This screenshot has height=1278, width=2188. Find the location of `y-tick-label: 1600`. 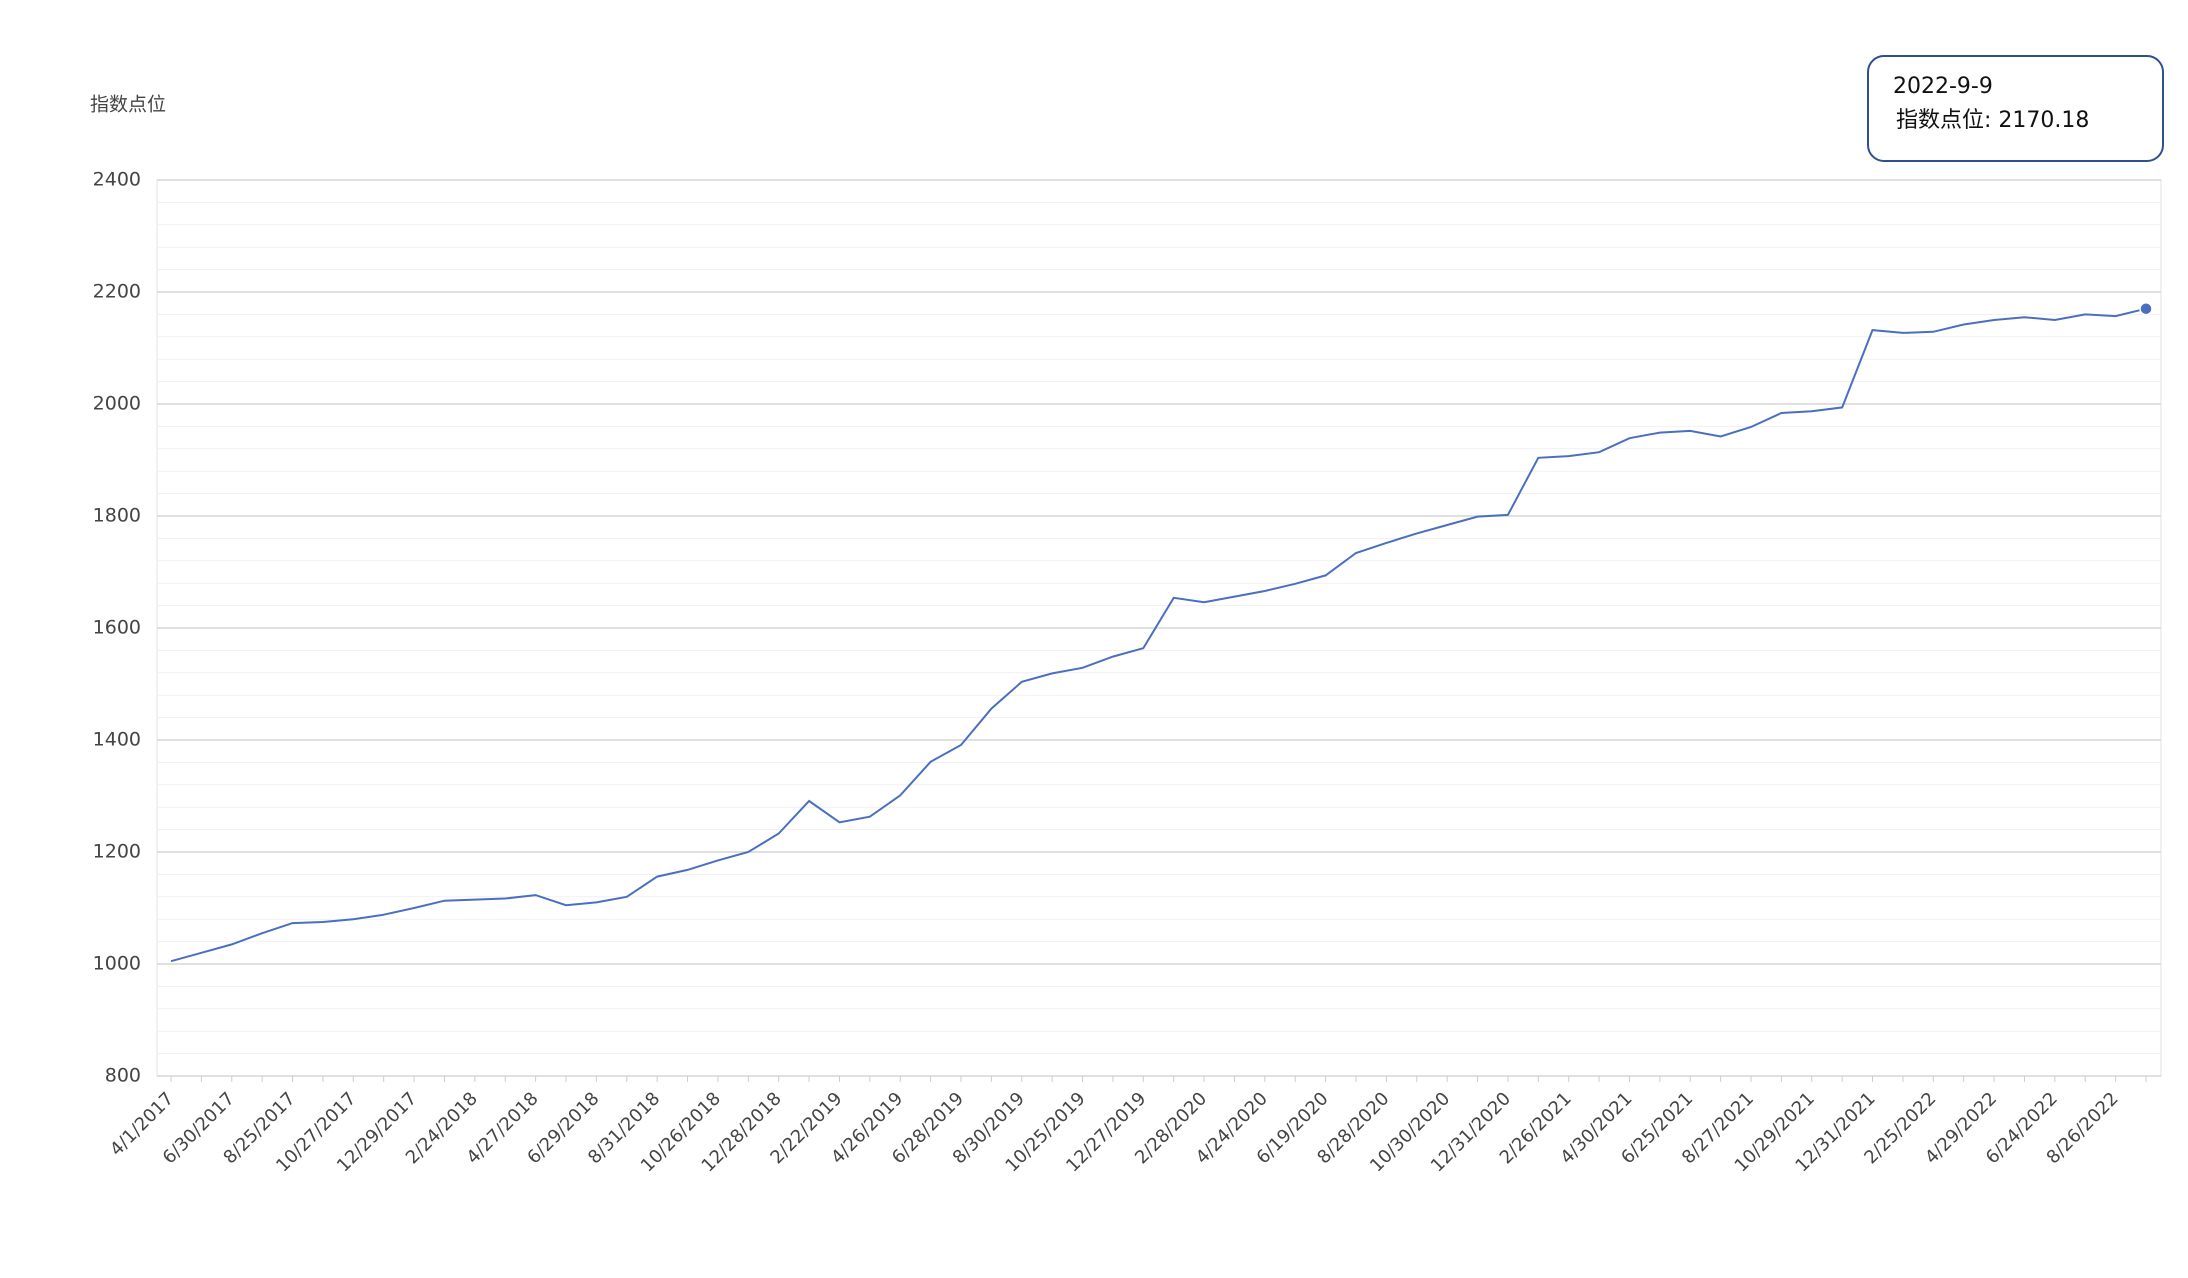

y-tick-label: 1600 is located at coordinates (117, 628).